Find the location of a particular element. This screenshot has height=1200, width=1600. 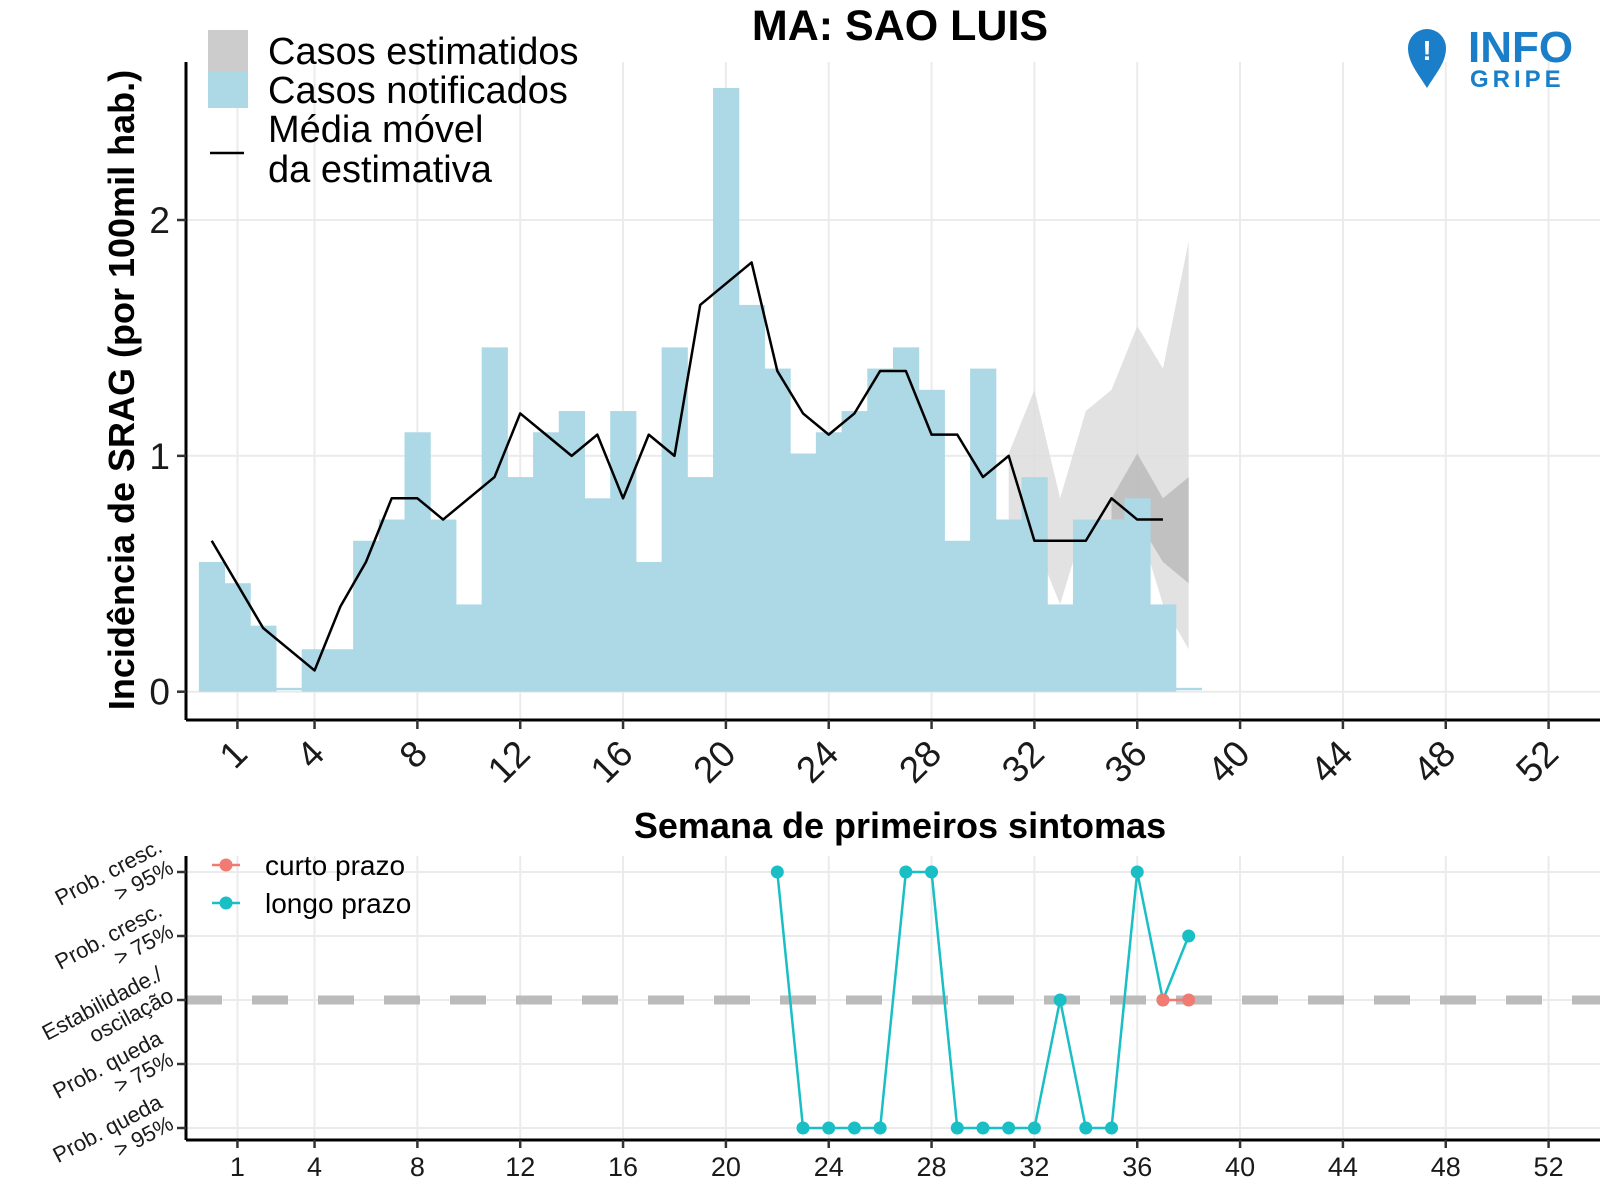

y-tick-label-0: 0 is located at coordinates (159, 692).